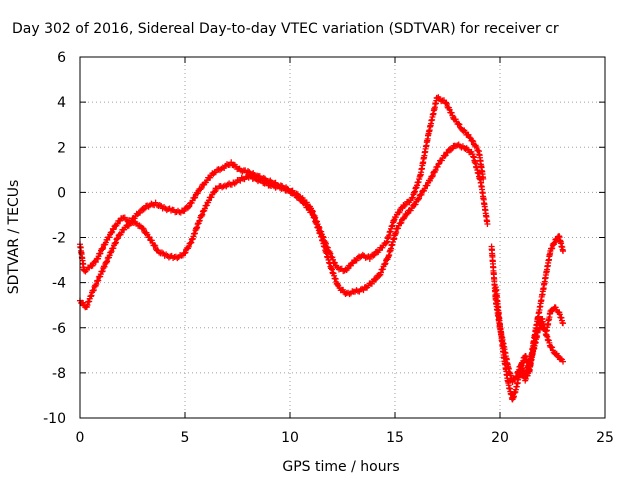  What do you see at coordinates (61, 58) in the screenshot?
I see `y-tick-label: 6` at bounding box center [61, 58].